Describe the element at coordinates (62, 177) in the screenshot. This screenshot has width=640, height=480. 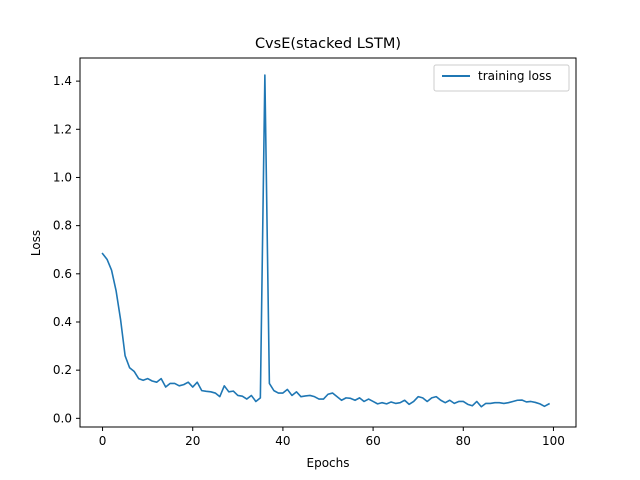
I see `y-tick-label: 1.0` at that location.